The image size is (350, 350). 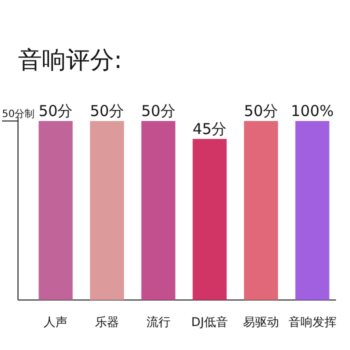 I want to click on x-tick-label: 人声, so click(x=56, y=322).